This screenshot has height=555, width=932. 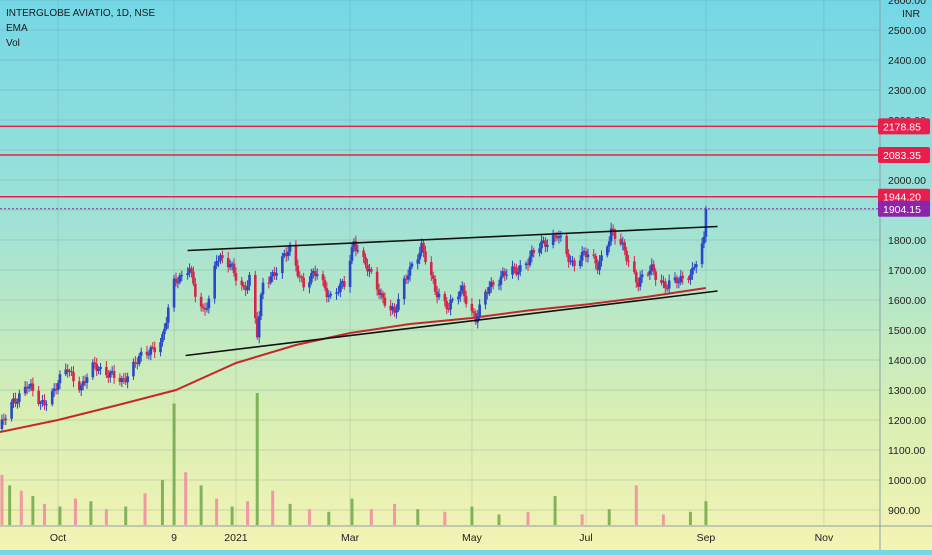 I want to click on horizontal-levels, so click(x=440, y=167).